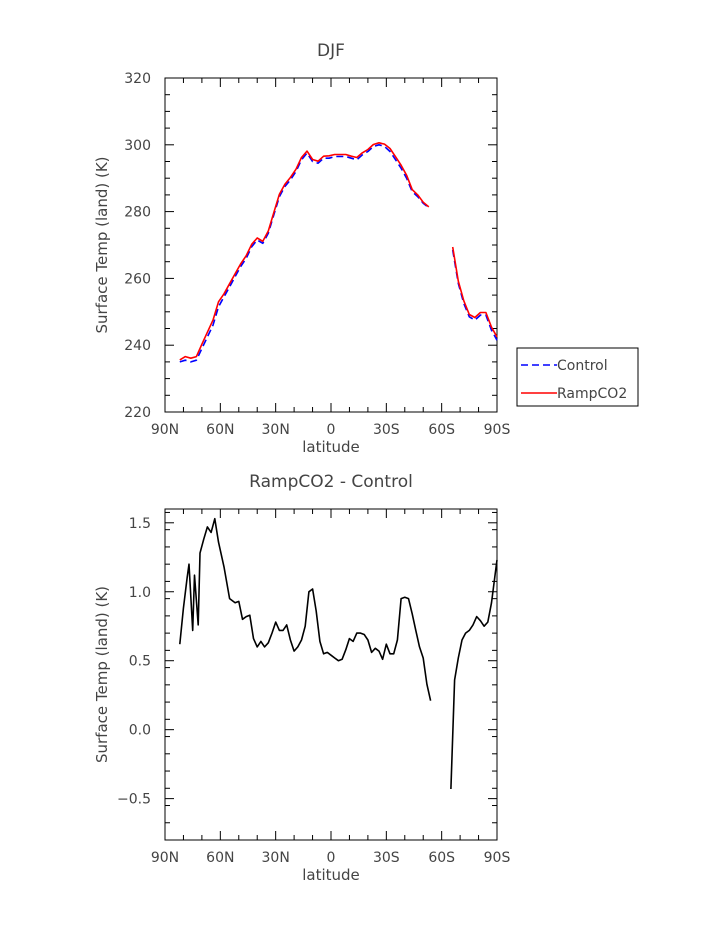 Image resolution: width=723 pixels, height=935 pixels. I want to click on y-tick-label: 260, so click(137, 279).